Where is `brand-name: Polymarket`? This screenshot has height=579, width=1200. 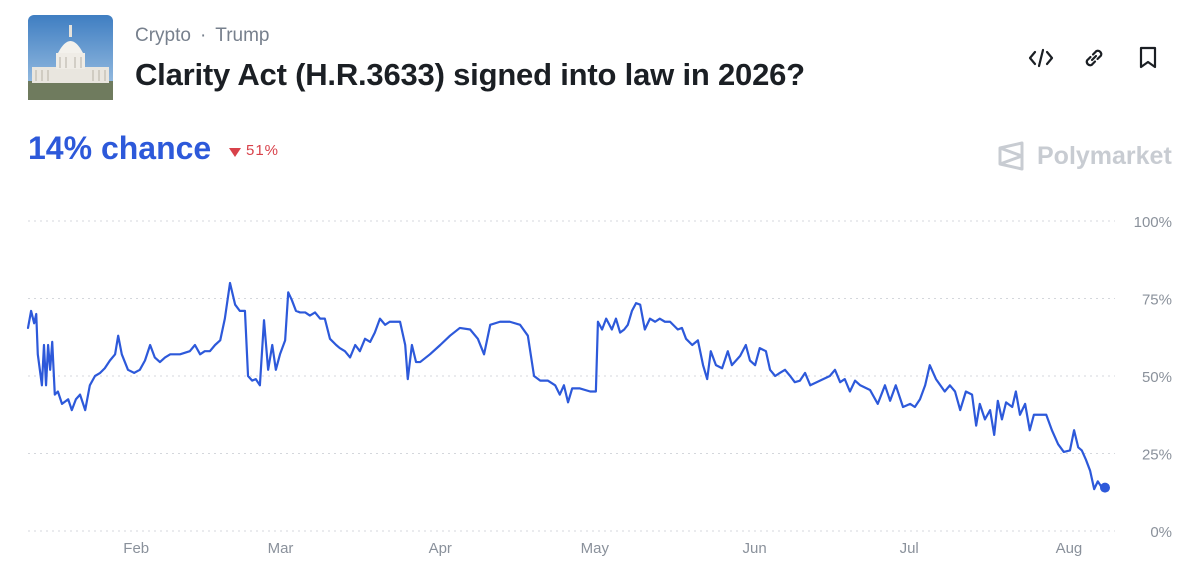 brand-name: Polymarket is located at coordinates (1104, 156).